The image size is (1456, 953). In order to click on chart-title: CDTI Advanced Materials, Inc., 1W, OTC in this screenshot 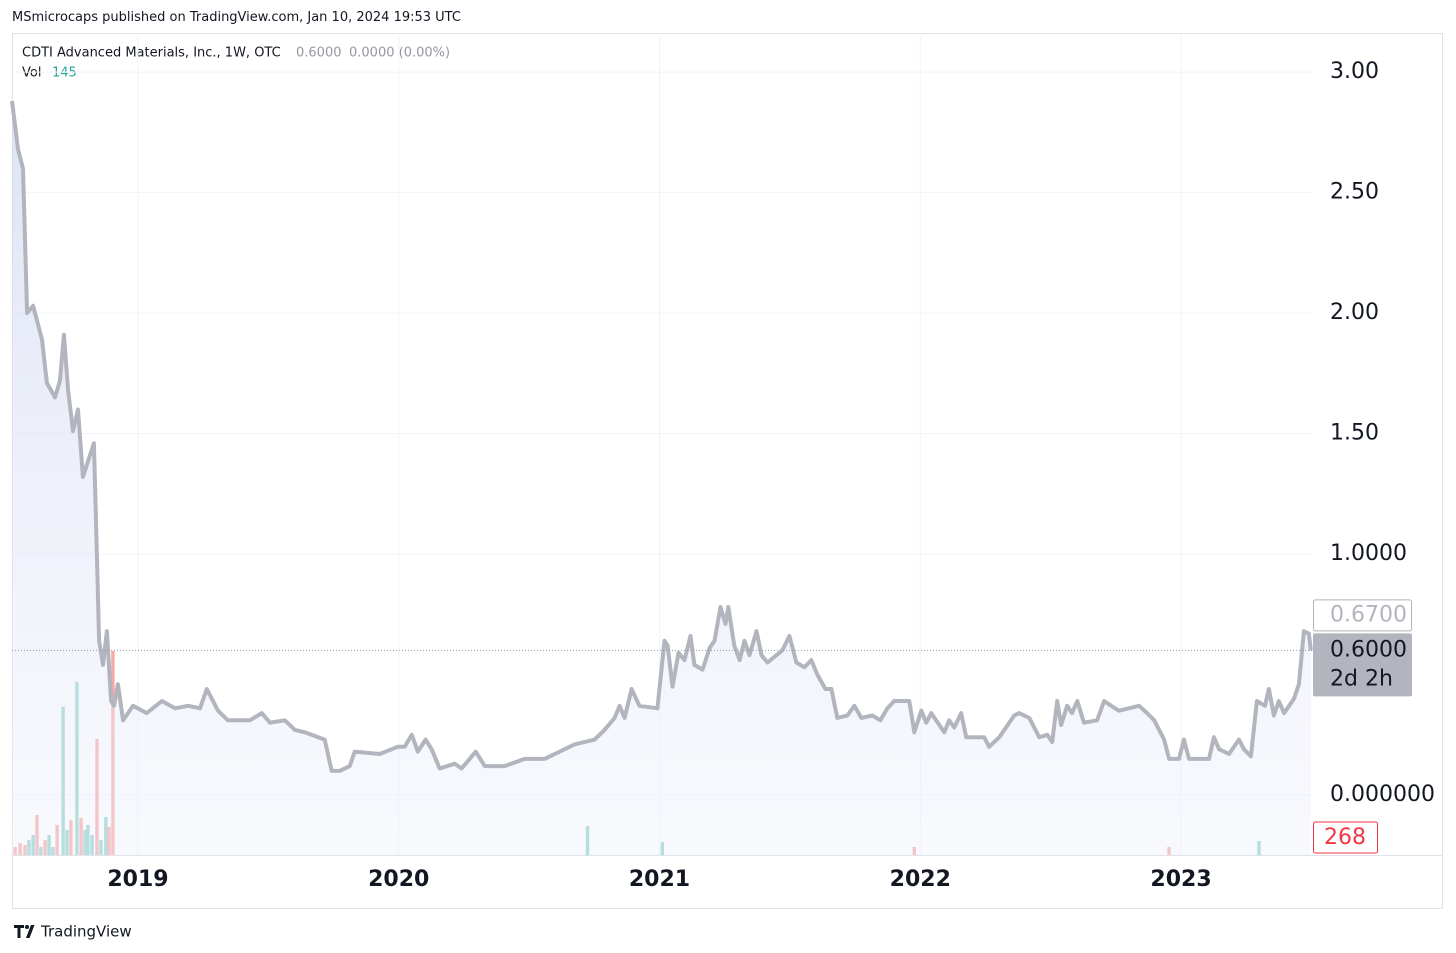, I will do `click(151, 53)`.